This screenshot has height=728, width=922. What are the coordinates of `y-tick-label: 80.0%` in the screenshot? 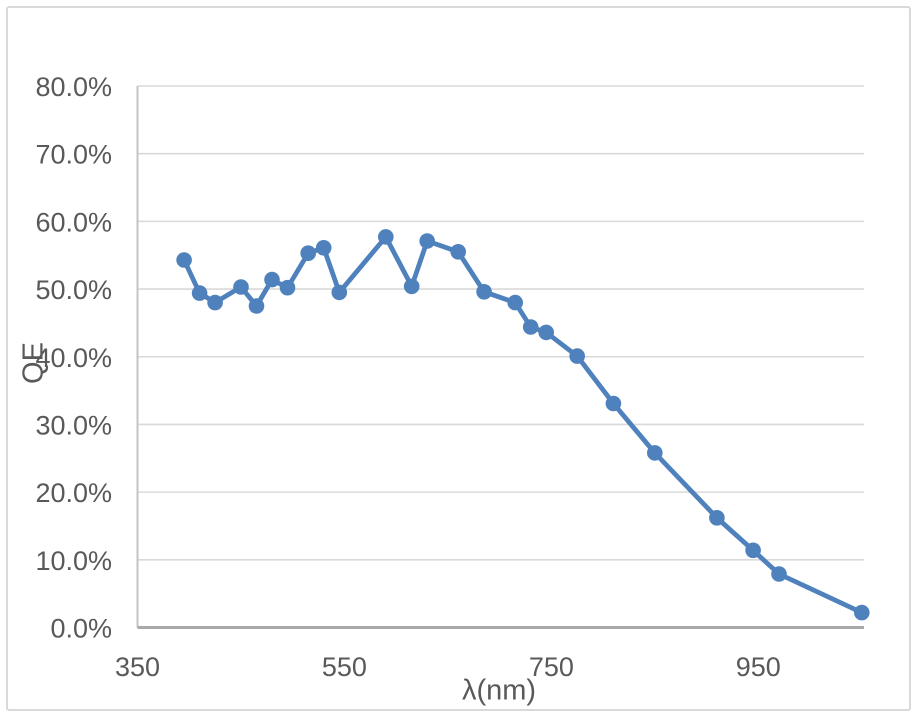 It's located at (73, 87).